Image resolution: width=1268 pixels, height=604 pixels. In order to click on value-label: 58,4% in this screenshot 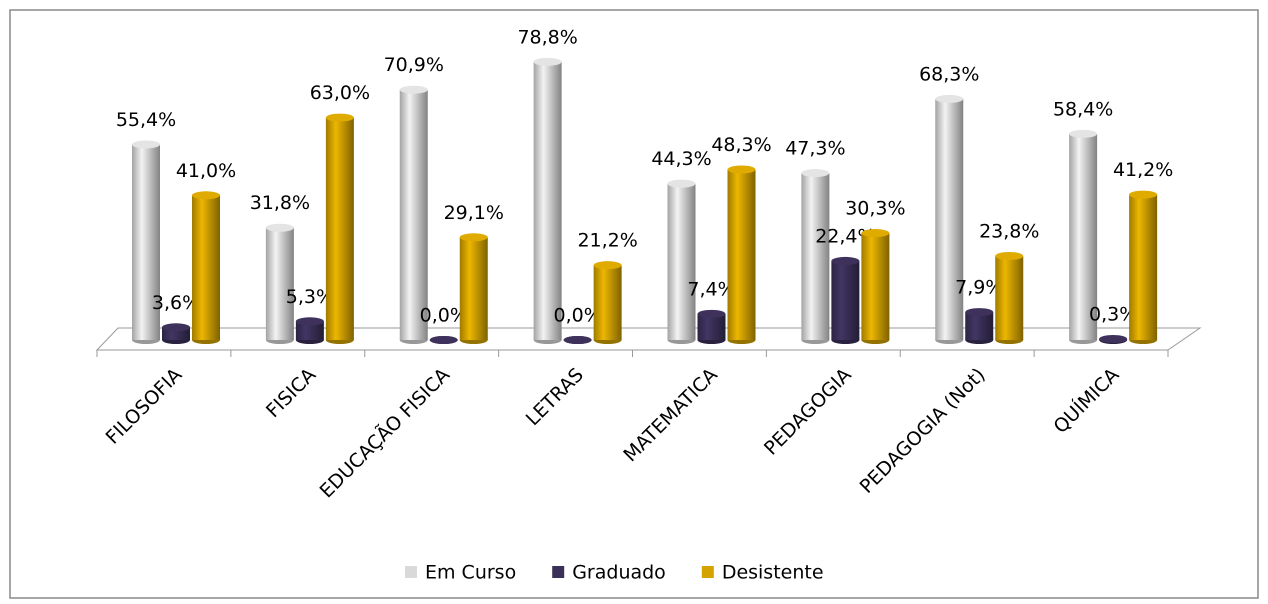, I will do `click(1083, 109)`.